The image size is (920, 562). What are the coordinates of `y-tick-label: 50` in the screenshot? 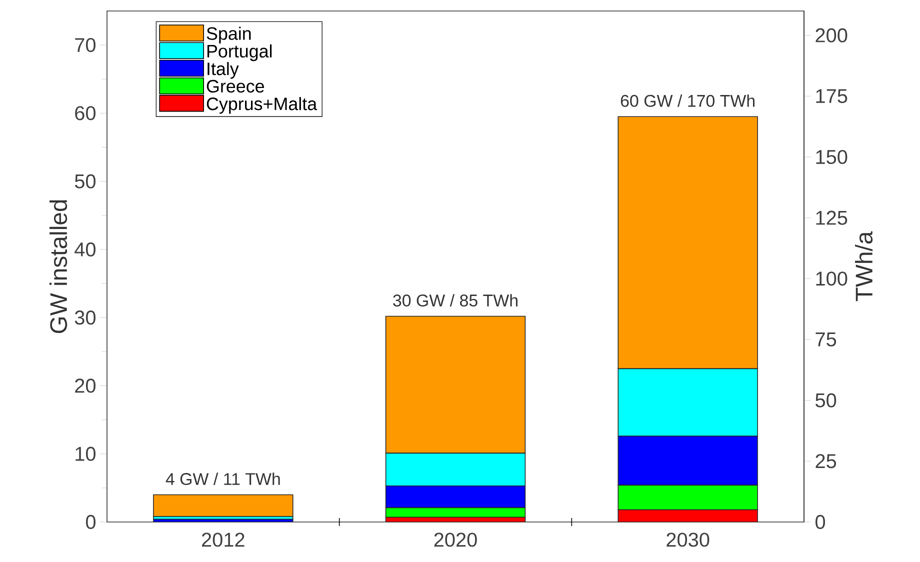 It's located at (85, 181).